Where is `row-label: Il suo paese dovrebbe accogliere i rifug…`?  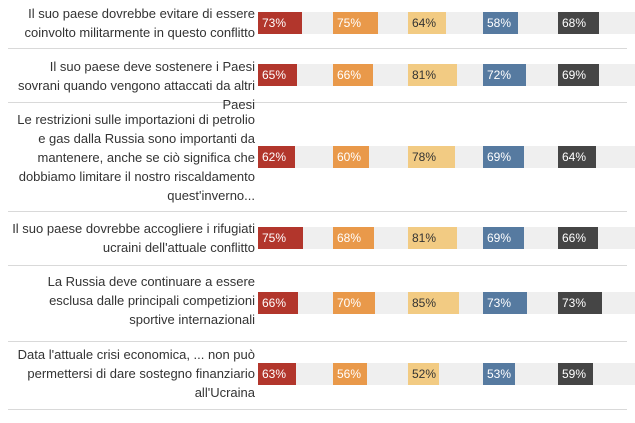
row-label: Il suo paese dovrebbe accogliere i rifug… is located at coordinates (133, 238).